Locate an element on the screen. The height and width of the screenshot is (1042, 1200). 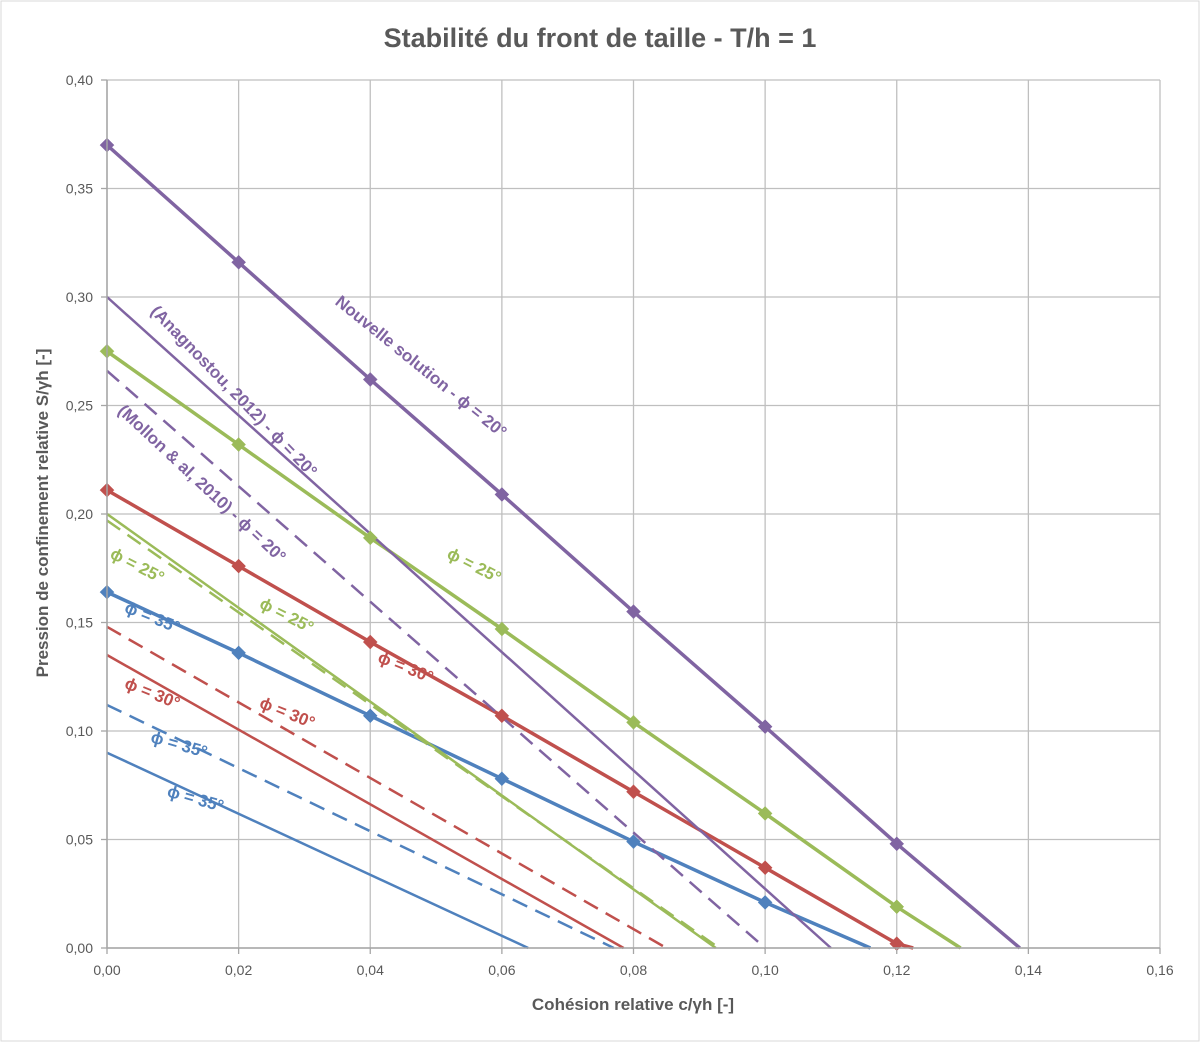
y-tick-label: 0,15 is located at coordinates (79, 623).